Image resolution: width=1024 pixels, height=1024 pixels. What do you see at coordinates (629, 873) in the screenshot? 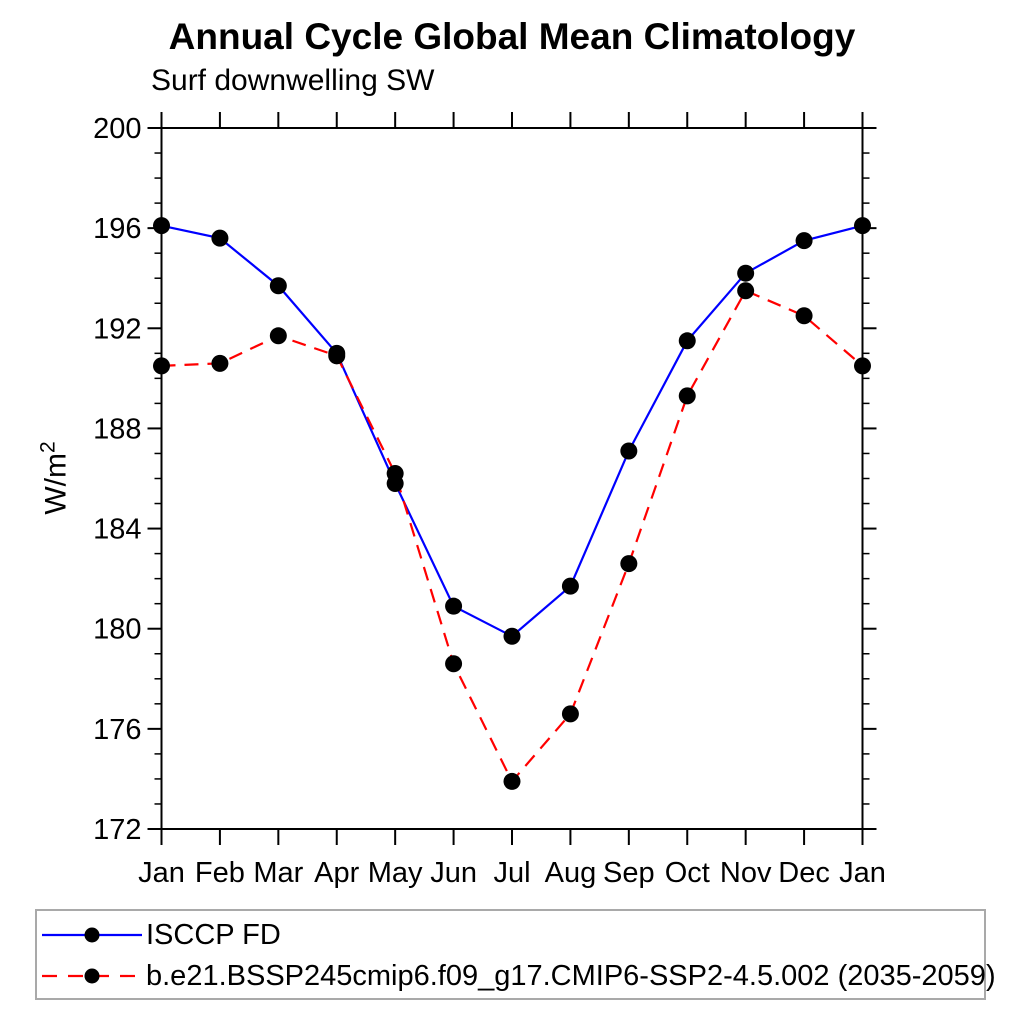
I see `x-tick-label: Sep` at bounding box center [629, 873].